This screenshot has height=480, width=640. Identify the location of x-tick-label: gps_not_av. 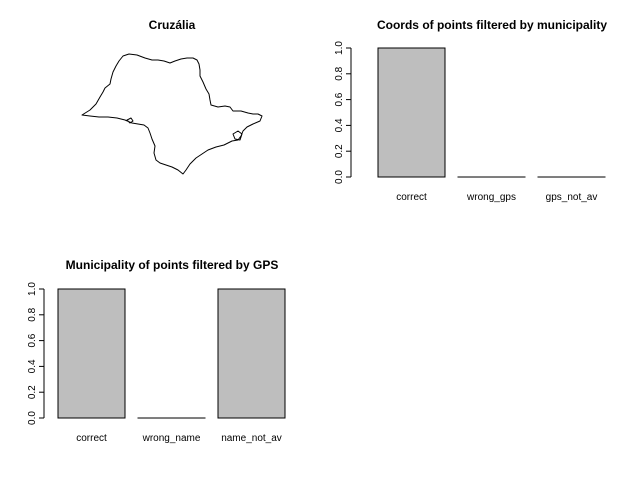
(572, 197).